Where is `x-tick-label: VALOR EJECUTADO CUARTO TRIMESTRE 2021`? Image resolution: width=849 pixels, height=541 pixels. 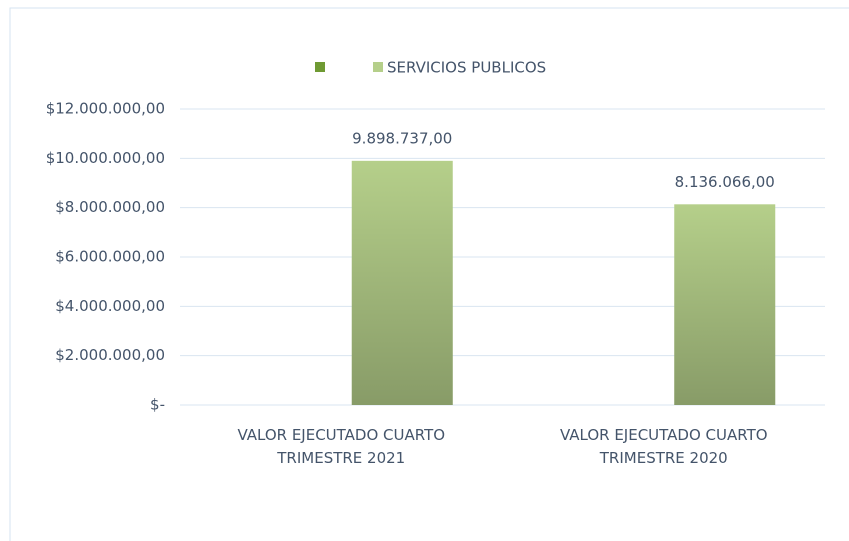
x-tick-label: VALOR EJECUTADO CUARTO TRIMESTRE 2021 is located at coordinates (341, 446).